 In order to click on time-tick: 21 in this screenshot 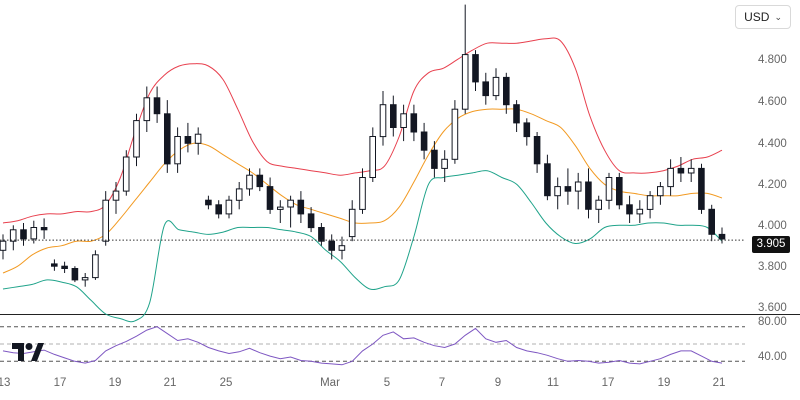, I will do `click(170, 383)`.